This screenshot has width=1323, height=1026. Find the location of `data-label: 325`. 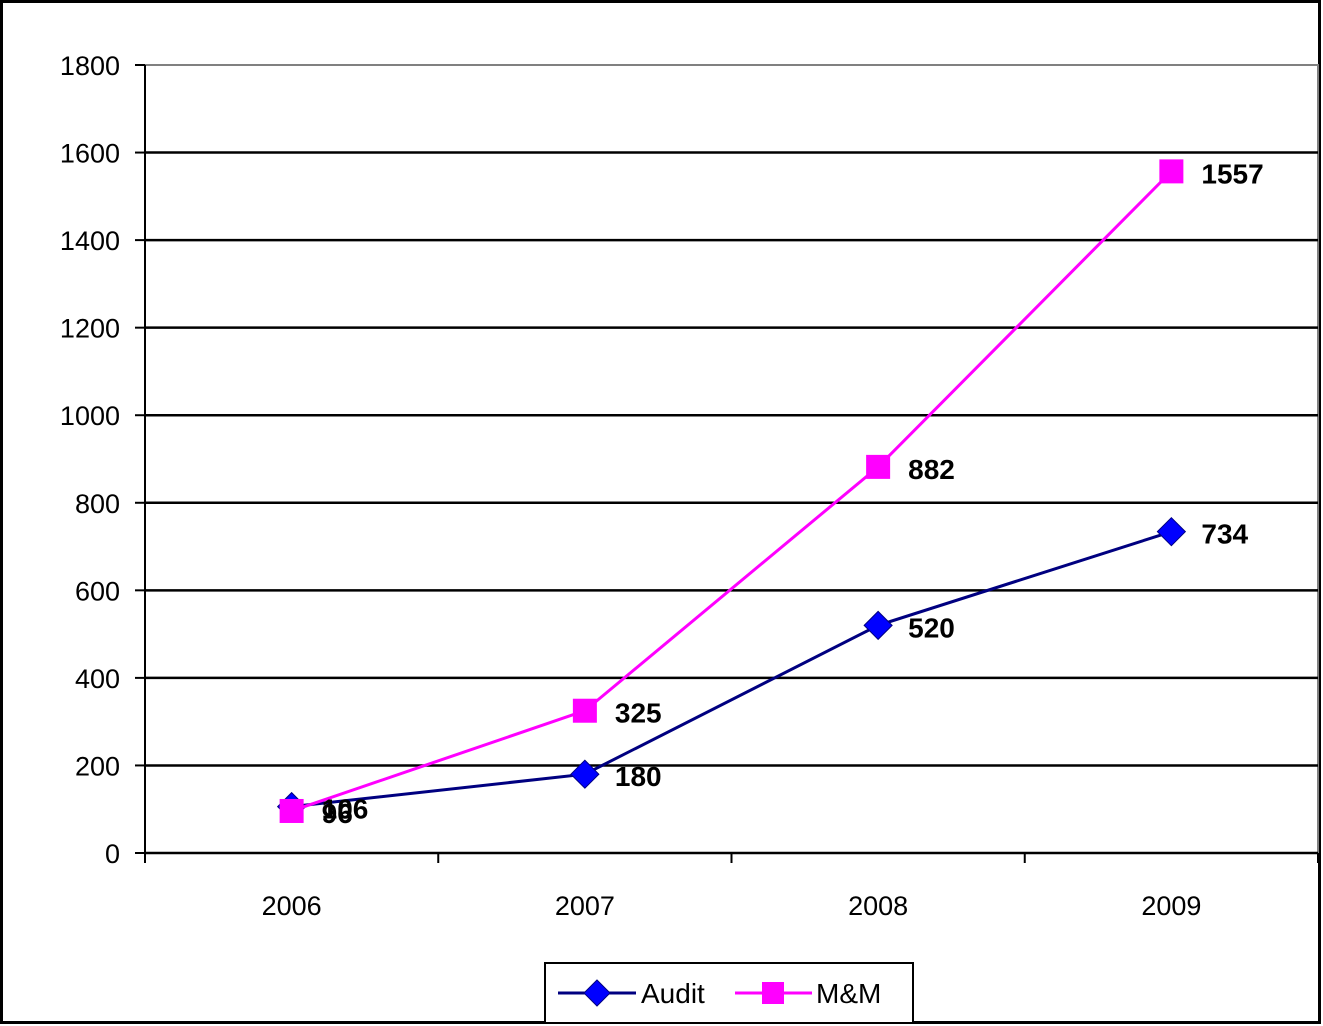

data-label: 325 is located at coordinates (638, 713).